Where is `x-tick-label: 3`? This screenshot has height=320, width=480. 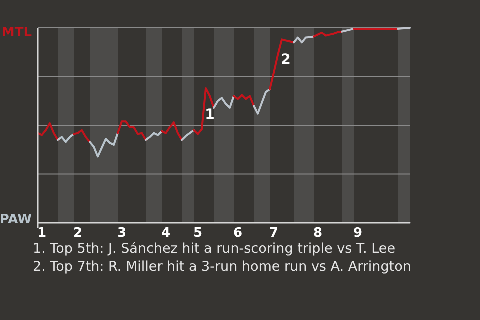
x-tick-label: 3 is located at coordinates (122, 233).